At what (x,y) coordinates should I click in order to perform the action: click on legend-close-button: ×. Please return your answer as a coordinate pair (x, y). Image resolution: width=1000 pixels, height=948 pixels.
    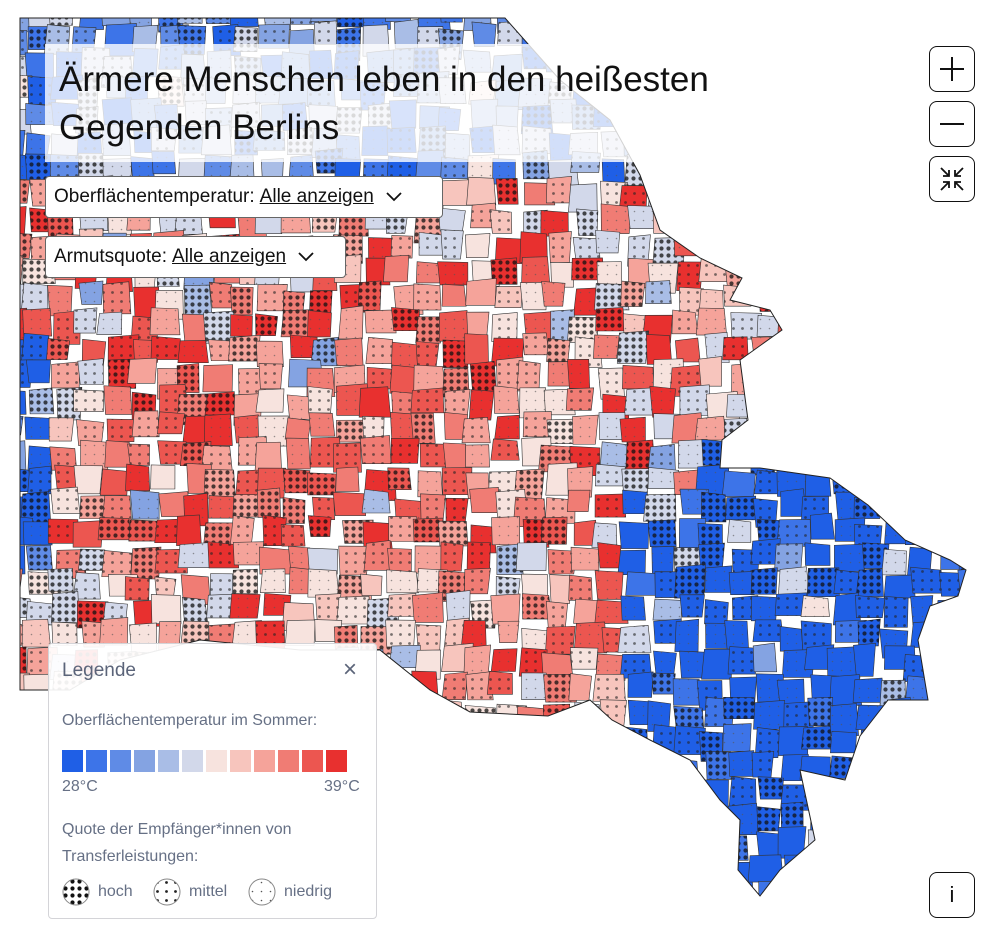
    Looking at the image, I should click on (350, 669).